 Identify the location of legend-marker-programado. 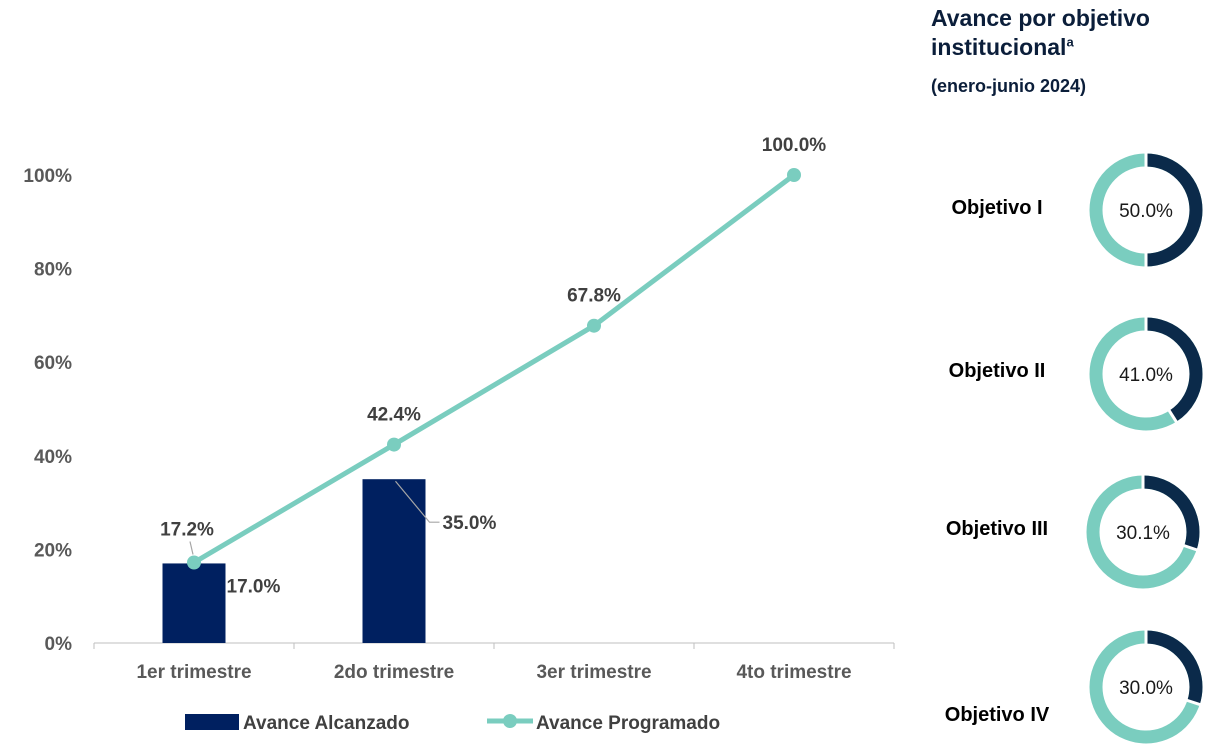
(510, 721).